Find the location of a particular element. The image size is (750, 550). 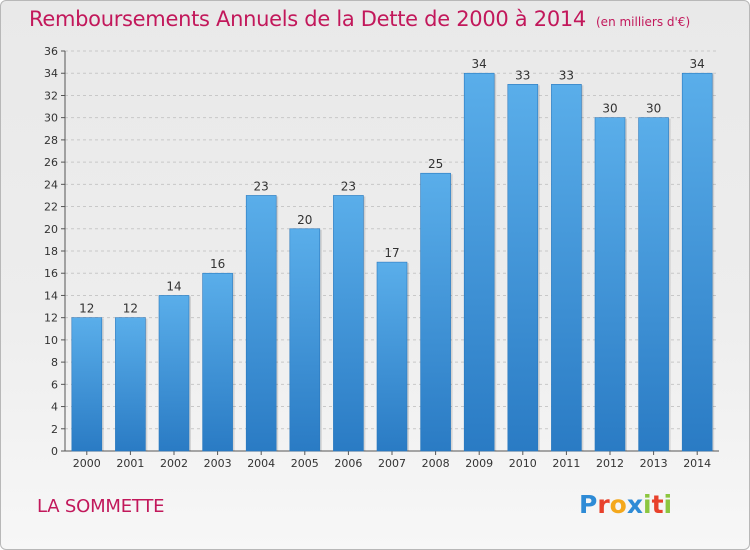

chart-title-unit: (en milliers d'€) is located at coordinates (643, 22).